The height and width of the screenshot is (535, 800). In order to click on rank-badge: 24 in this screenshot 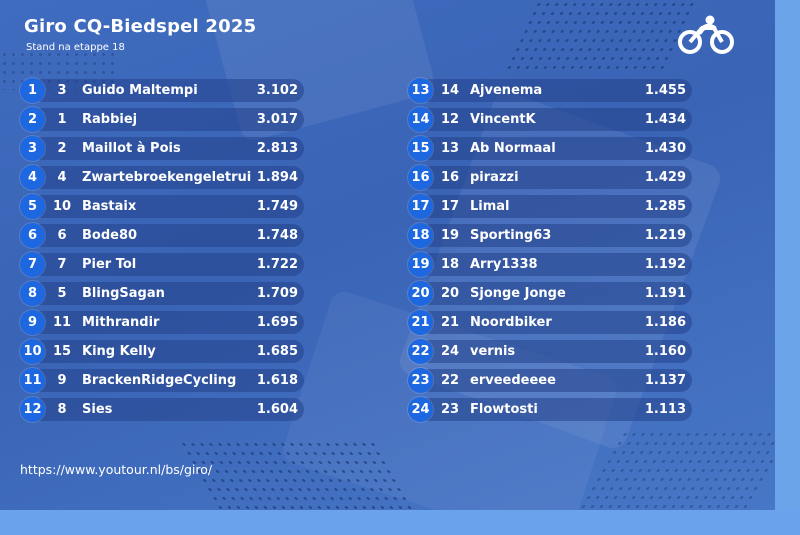, I will do `click(420, 409)`.